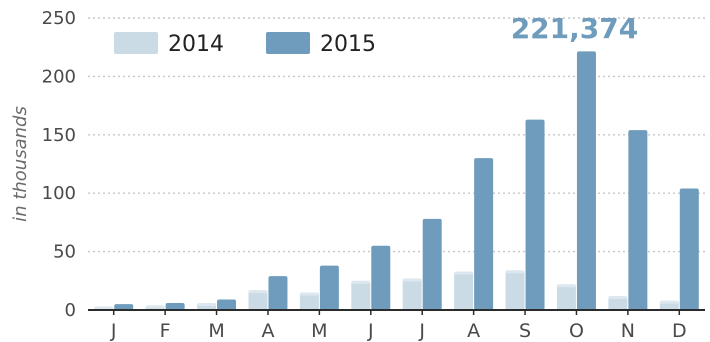  What do you see at coordinates (136, 43) in the screenshot?
I see `legend-swatch-2014` at bounding box center [136, 43].